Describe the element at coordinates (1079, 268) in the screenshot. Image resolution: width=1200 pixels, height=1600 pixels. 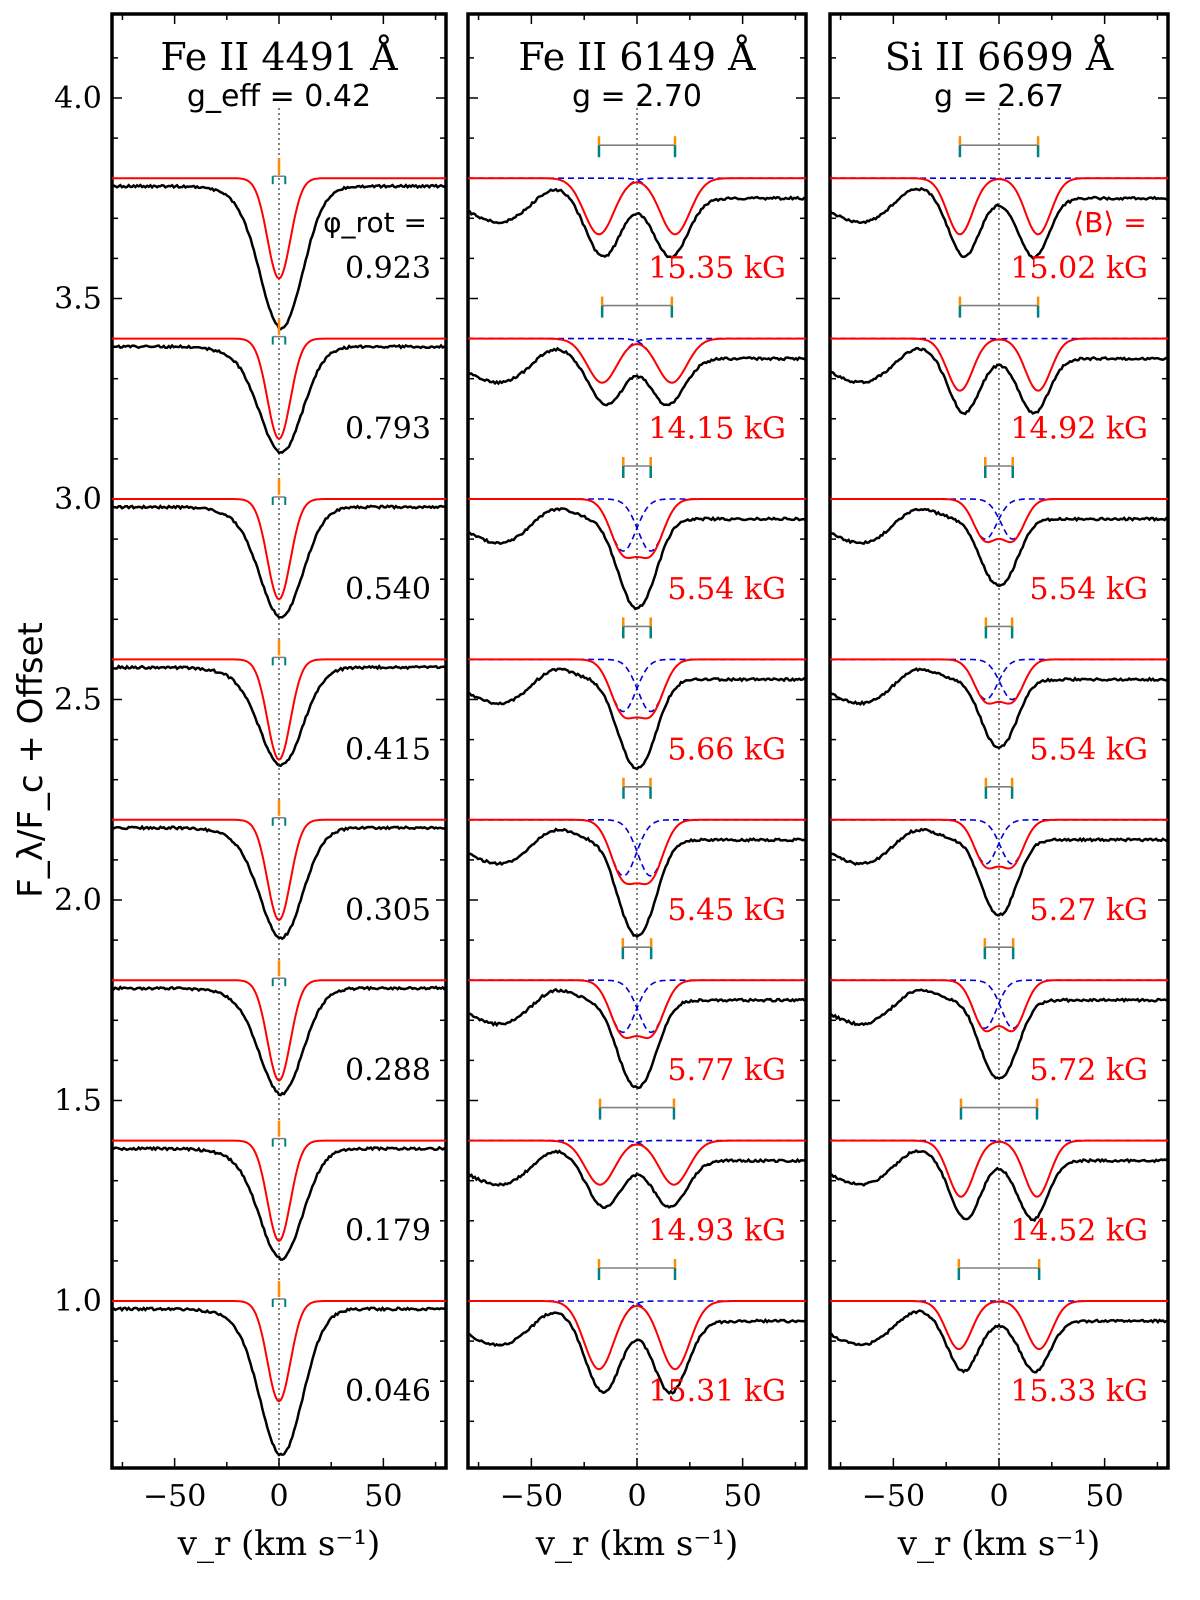
I see `field-strength-label: 15.02 kG` at that location.